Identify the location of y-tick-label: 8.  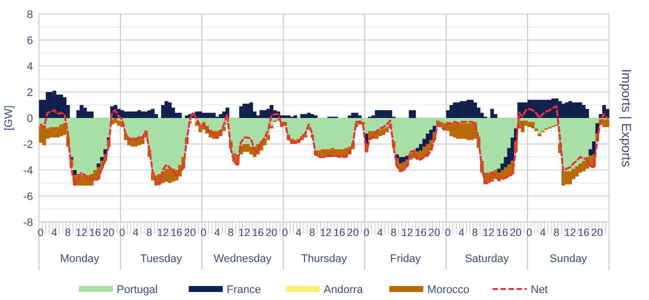
(29, 14).